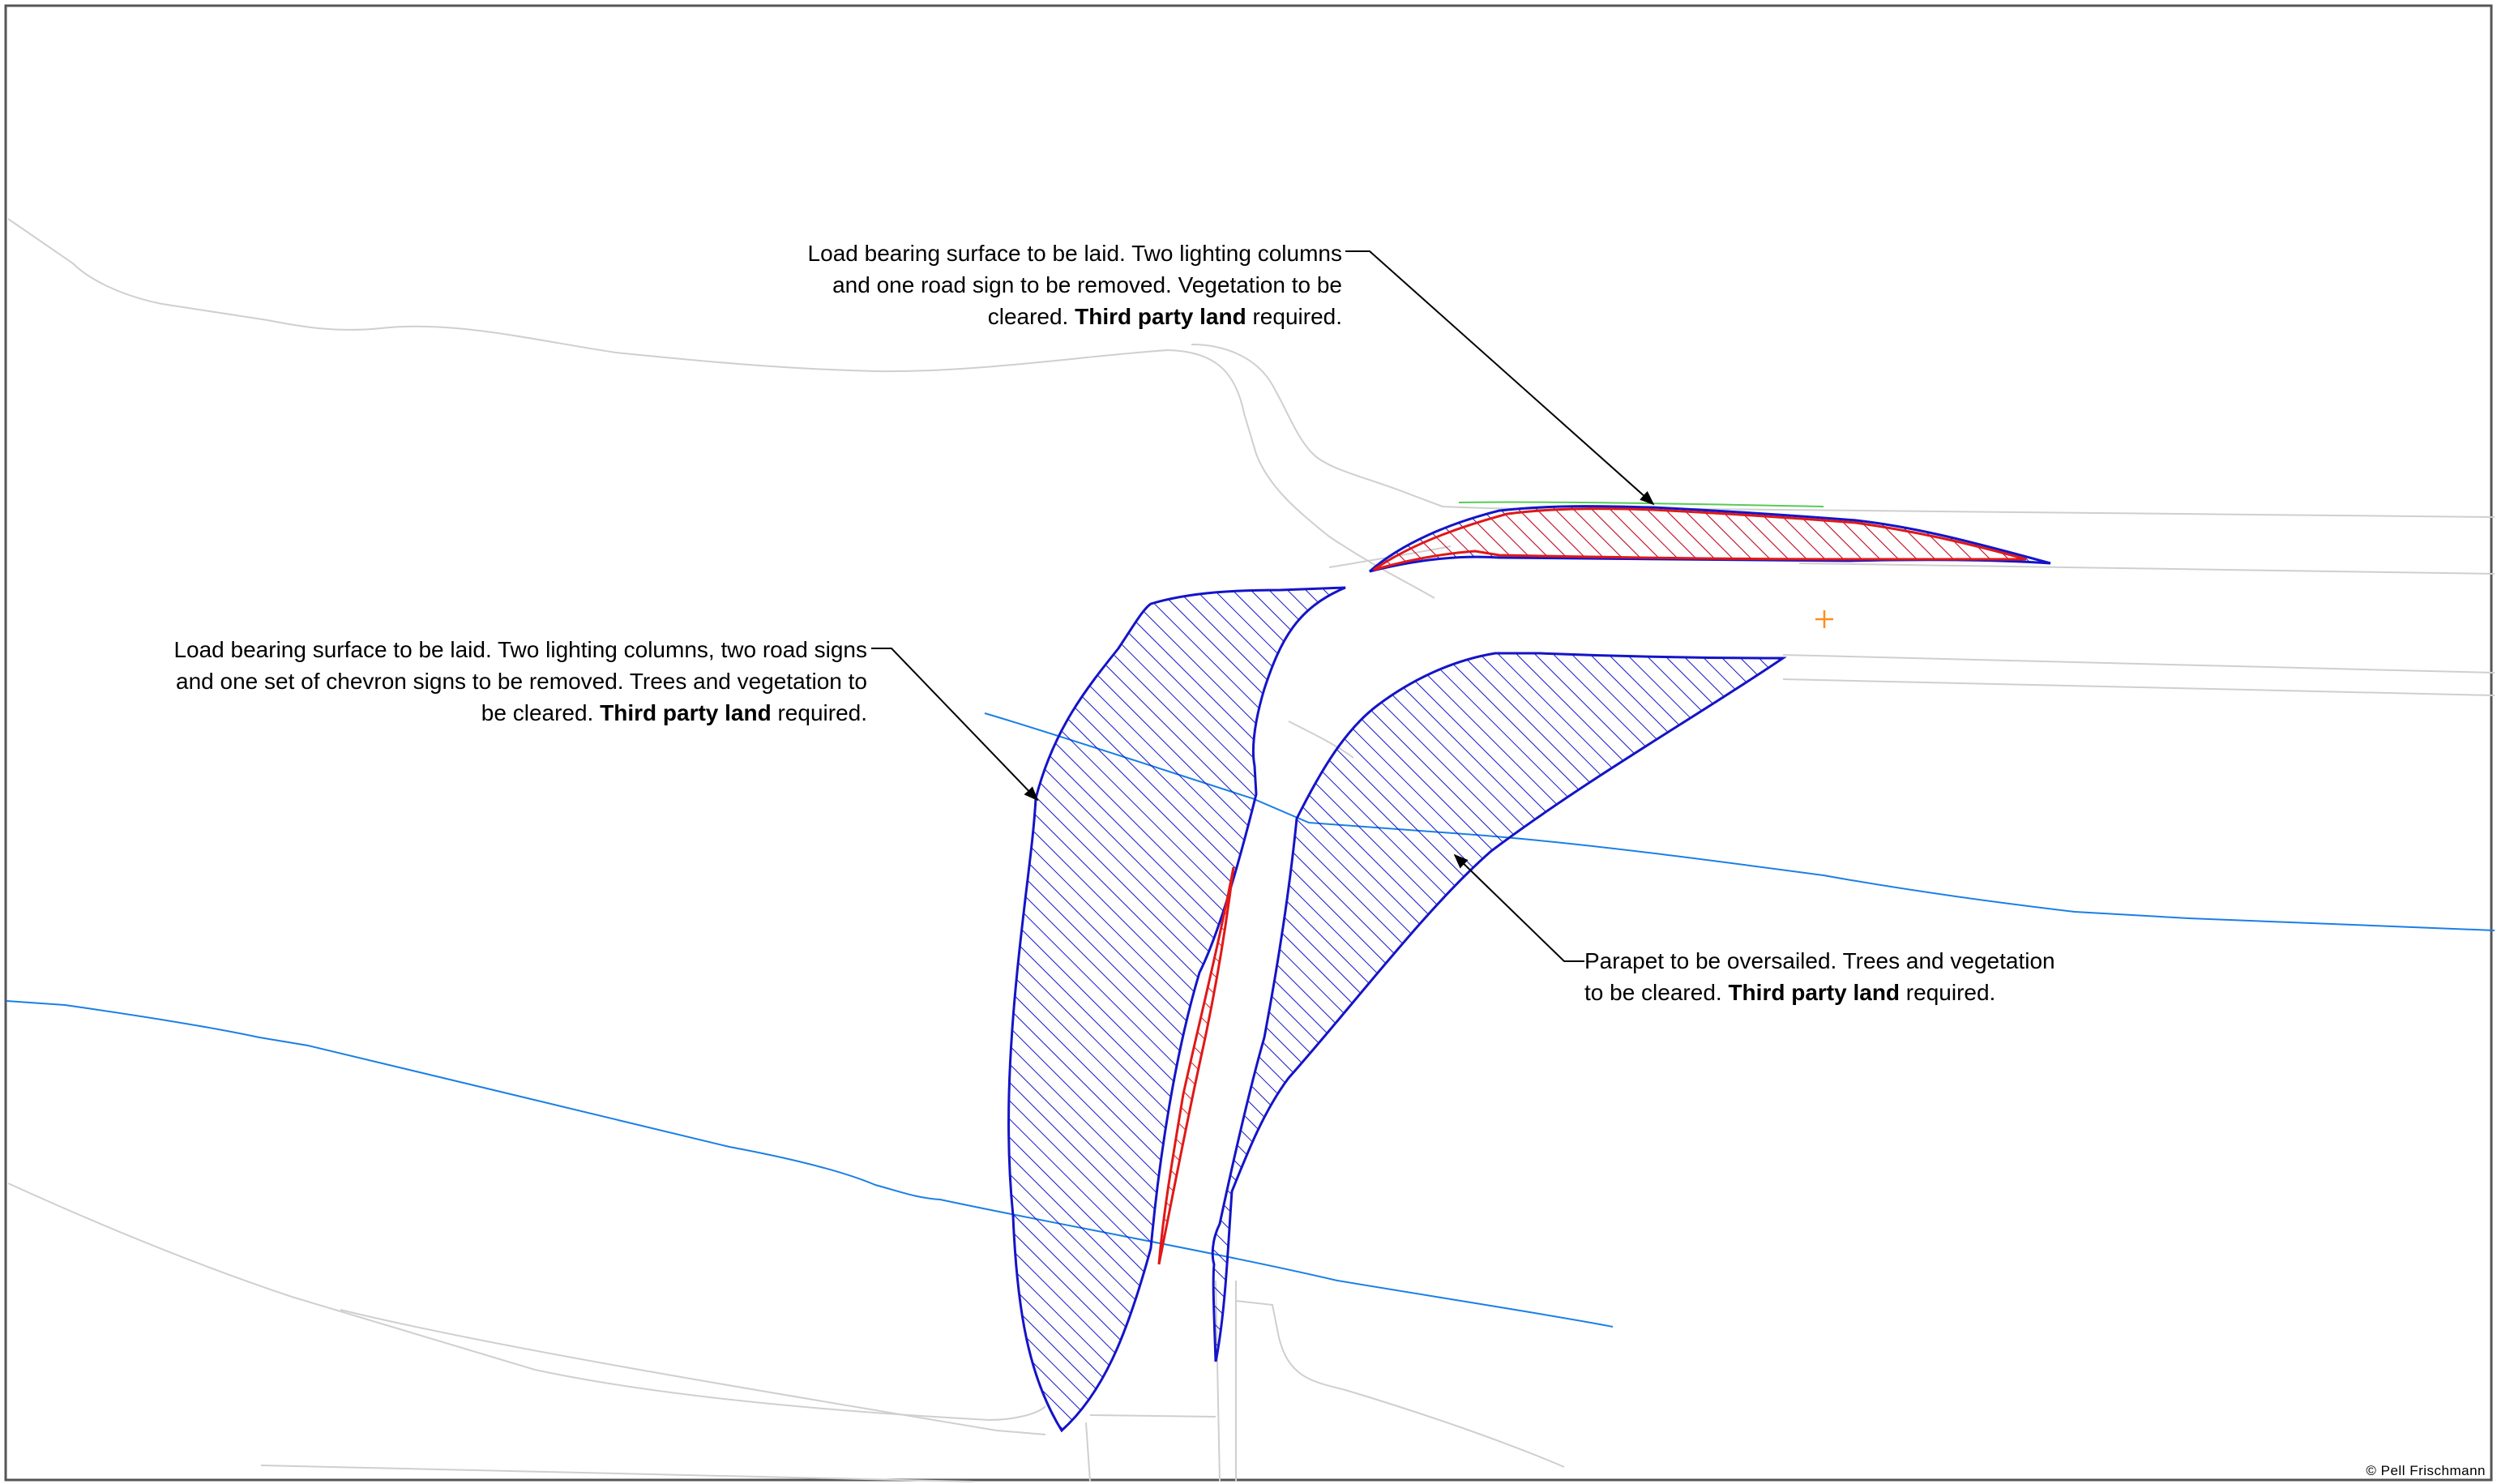 The height and width of the screenshot is (1484, 2497). I want to click on vegetation-edge-line, so click(1641, 504).